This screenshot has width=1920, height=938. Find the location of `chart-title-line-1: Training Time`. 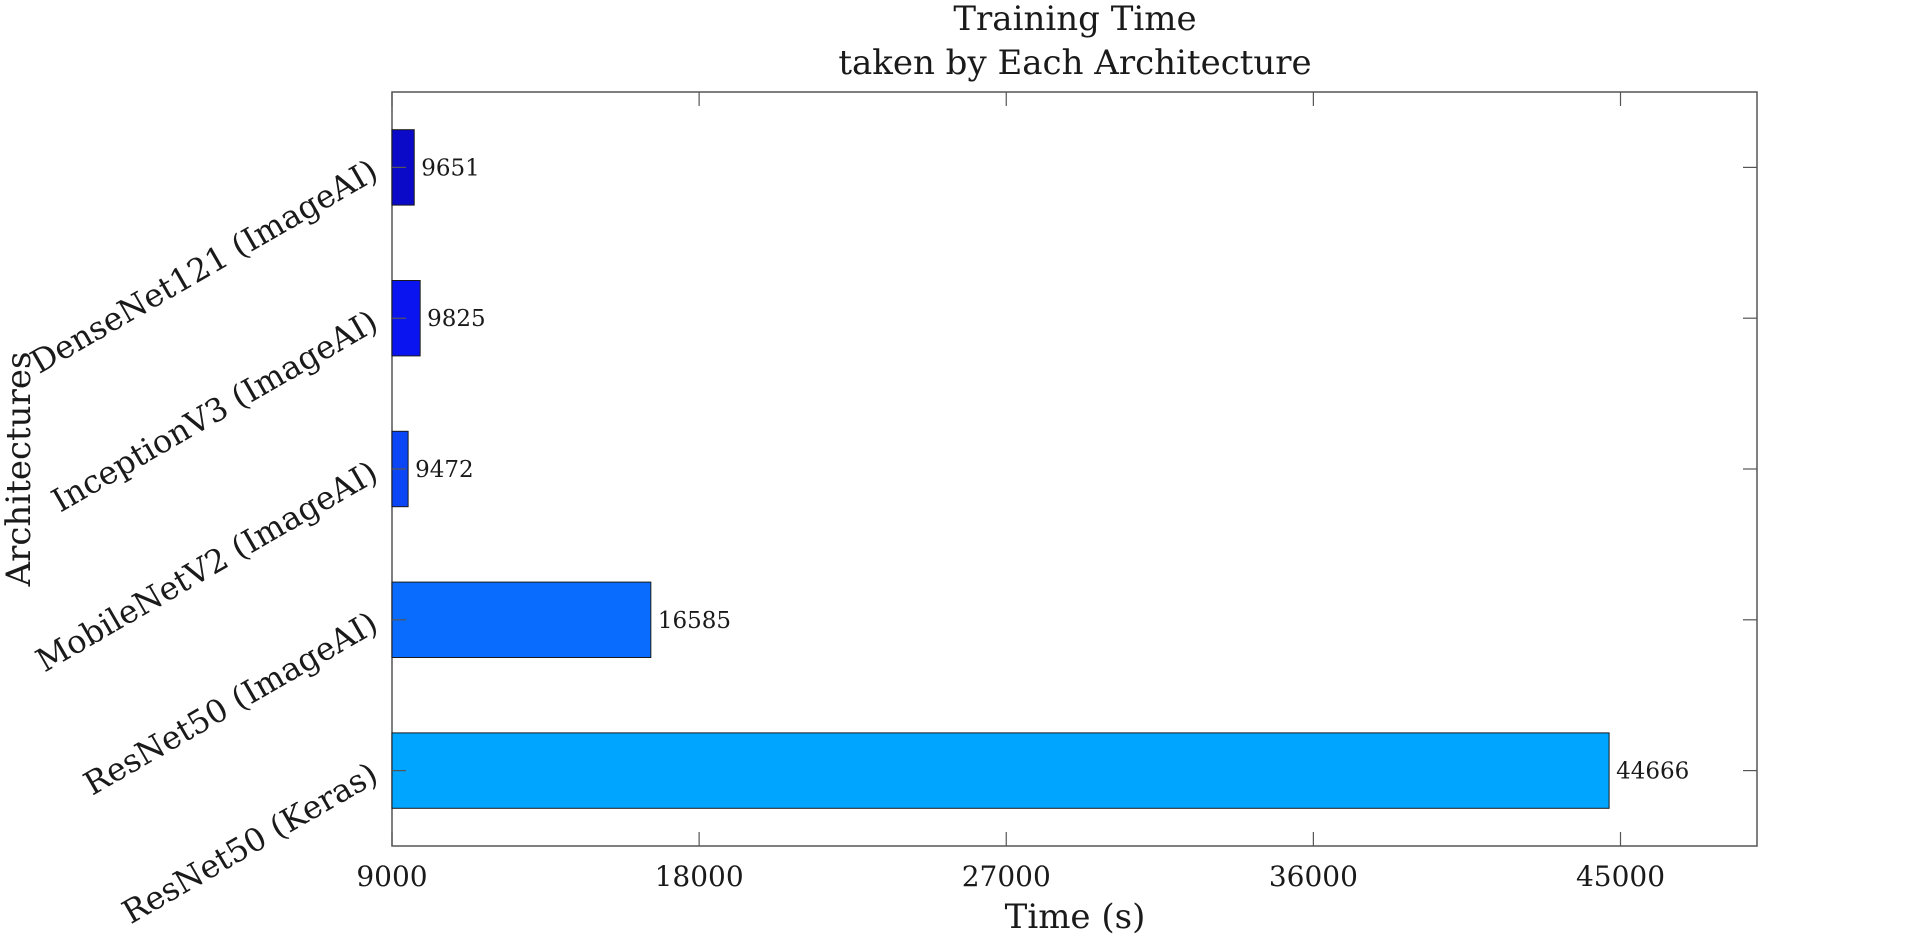

chart-title-line-1: Training Time is located at coordinates (1074, 19).